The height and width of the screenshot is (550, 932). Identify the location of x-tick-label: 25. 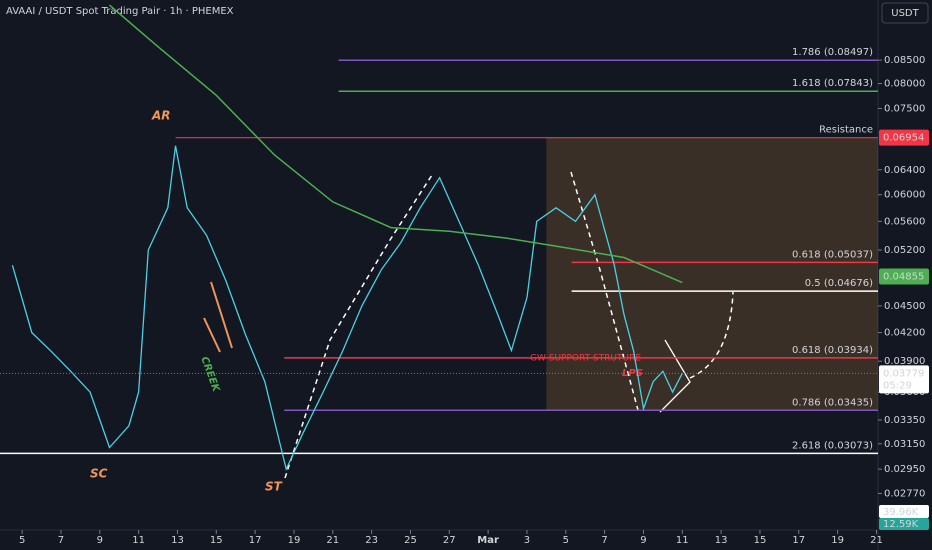
(410, 540).